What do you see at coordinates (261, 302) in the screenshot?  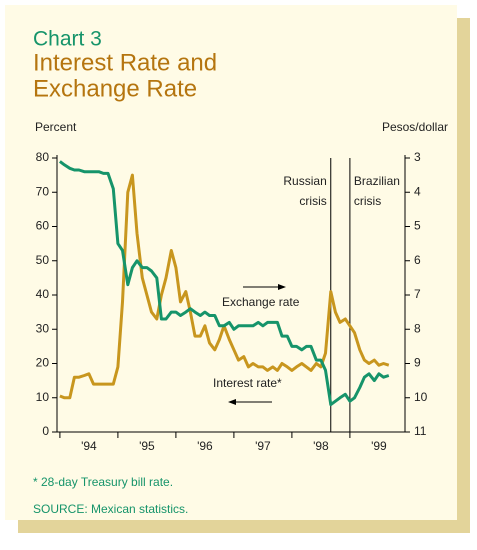 I see `series-label: Exchange rate` at bounding box center [261, 302].